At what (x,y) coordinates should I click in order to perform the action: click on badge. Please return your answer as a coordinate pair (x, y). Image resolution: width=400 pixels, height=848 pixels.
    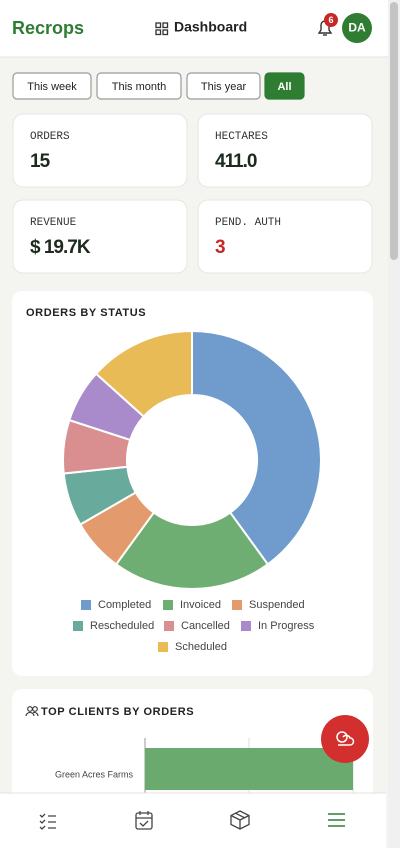
    Looking at the image, I should click on (331, 20).